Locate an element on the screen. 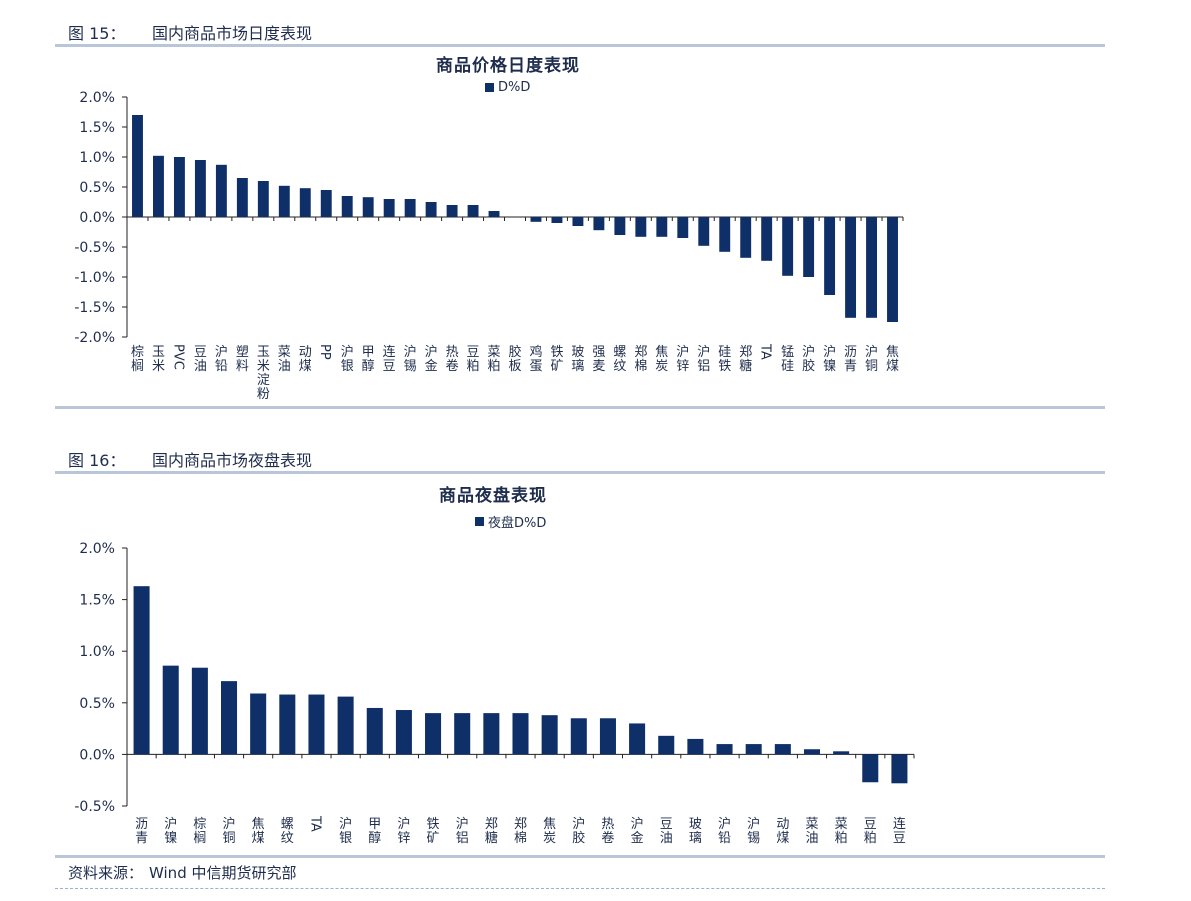 This screenshot has height=901, width=1191. chart-2-category-label: 豆油 is located at coordinates (666, 831).